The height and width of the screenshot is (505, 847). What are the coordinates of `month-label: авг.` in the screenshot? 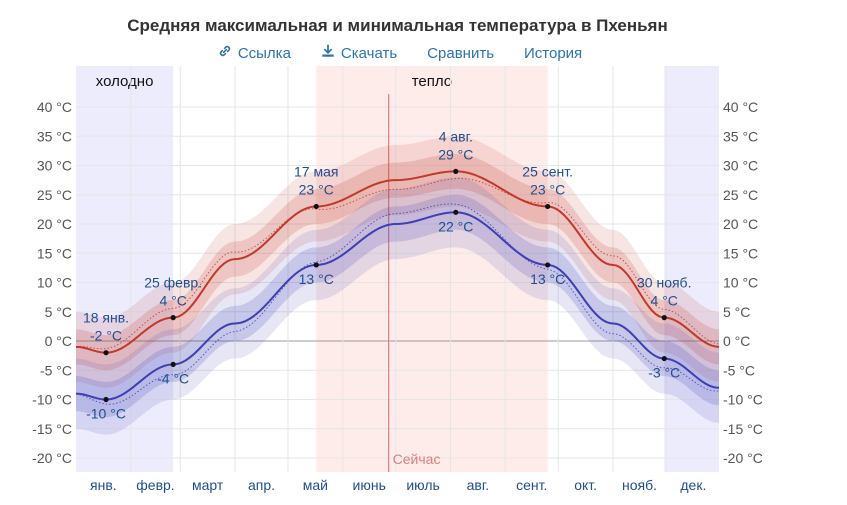 It's located at (478, 485).